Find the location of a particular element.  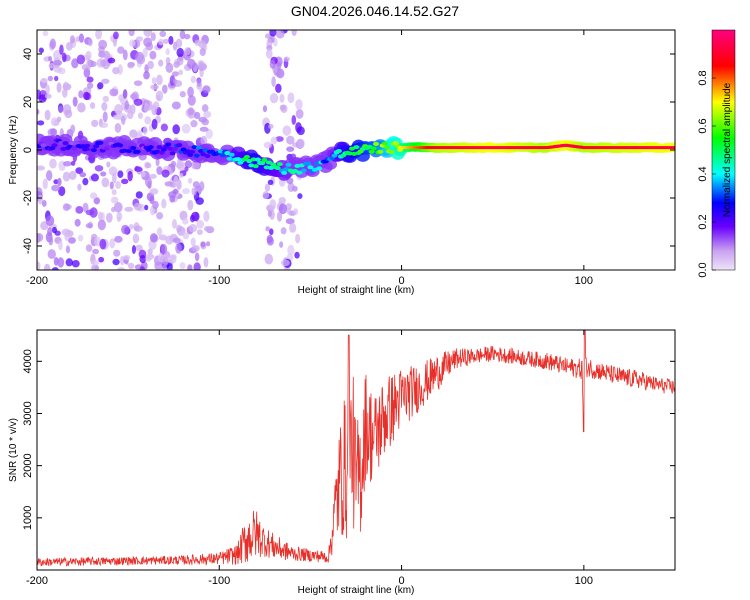

spectrogram-x-tick-label: 100 is located at coordinates (584, 281).